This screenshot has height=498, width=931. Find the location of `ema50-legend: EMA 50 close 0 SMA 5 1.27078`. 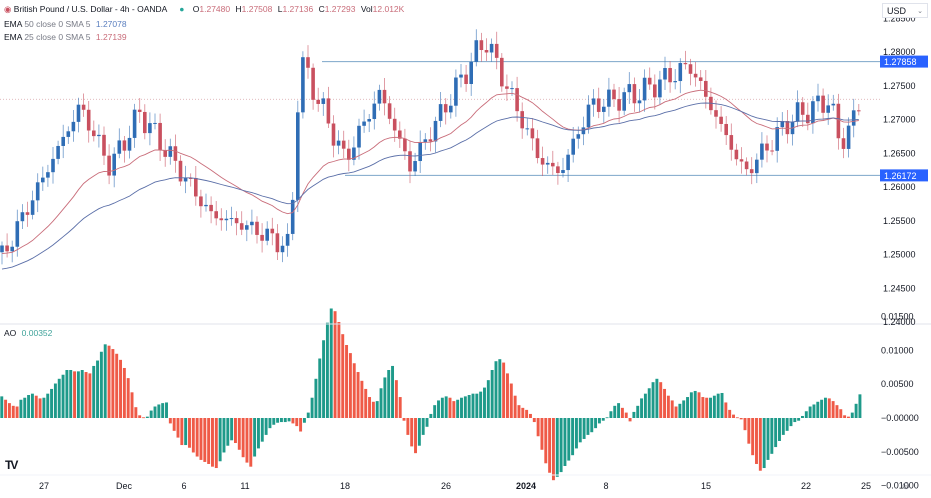

ema50-legend: EMA 50 close 0 SMA 5 1.27078 is located at coordinates (65, 24).